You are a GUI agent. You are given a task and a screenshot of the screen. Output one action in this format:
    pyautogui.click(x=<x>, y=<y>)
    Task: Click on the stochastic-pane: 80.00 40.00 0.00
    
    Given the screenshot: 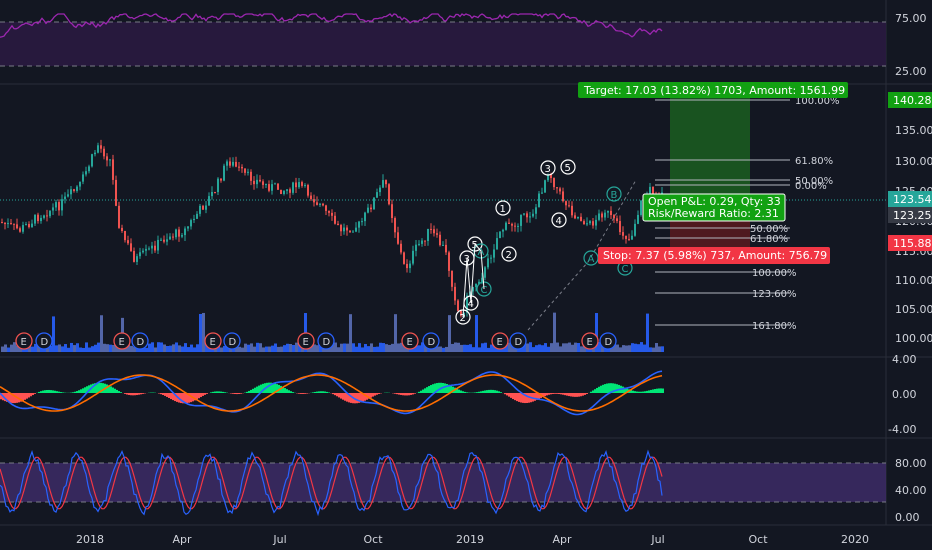 What is the action you would take?
    pyautogui.click(x=463, y=487)
    